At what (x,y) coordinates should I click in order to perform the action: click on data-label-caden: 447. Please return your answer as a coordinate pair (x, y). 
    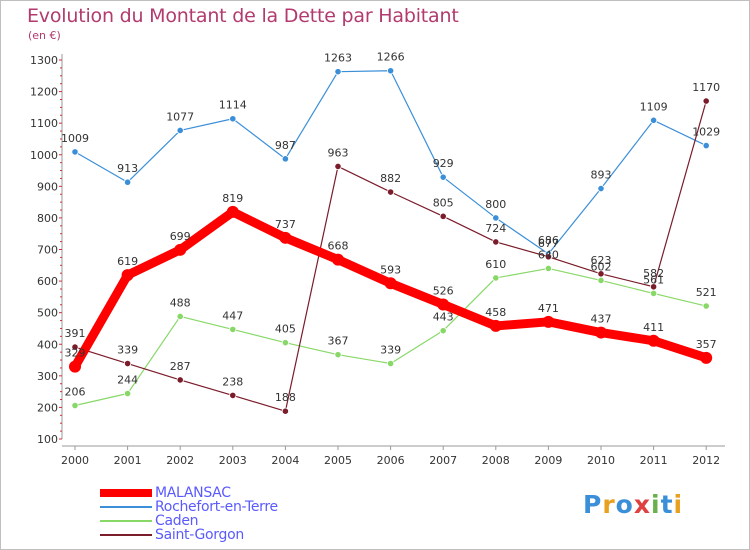
    Looking at the image, I should click on (232, 315).